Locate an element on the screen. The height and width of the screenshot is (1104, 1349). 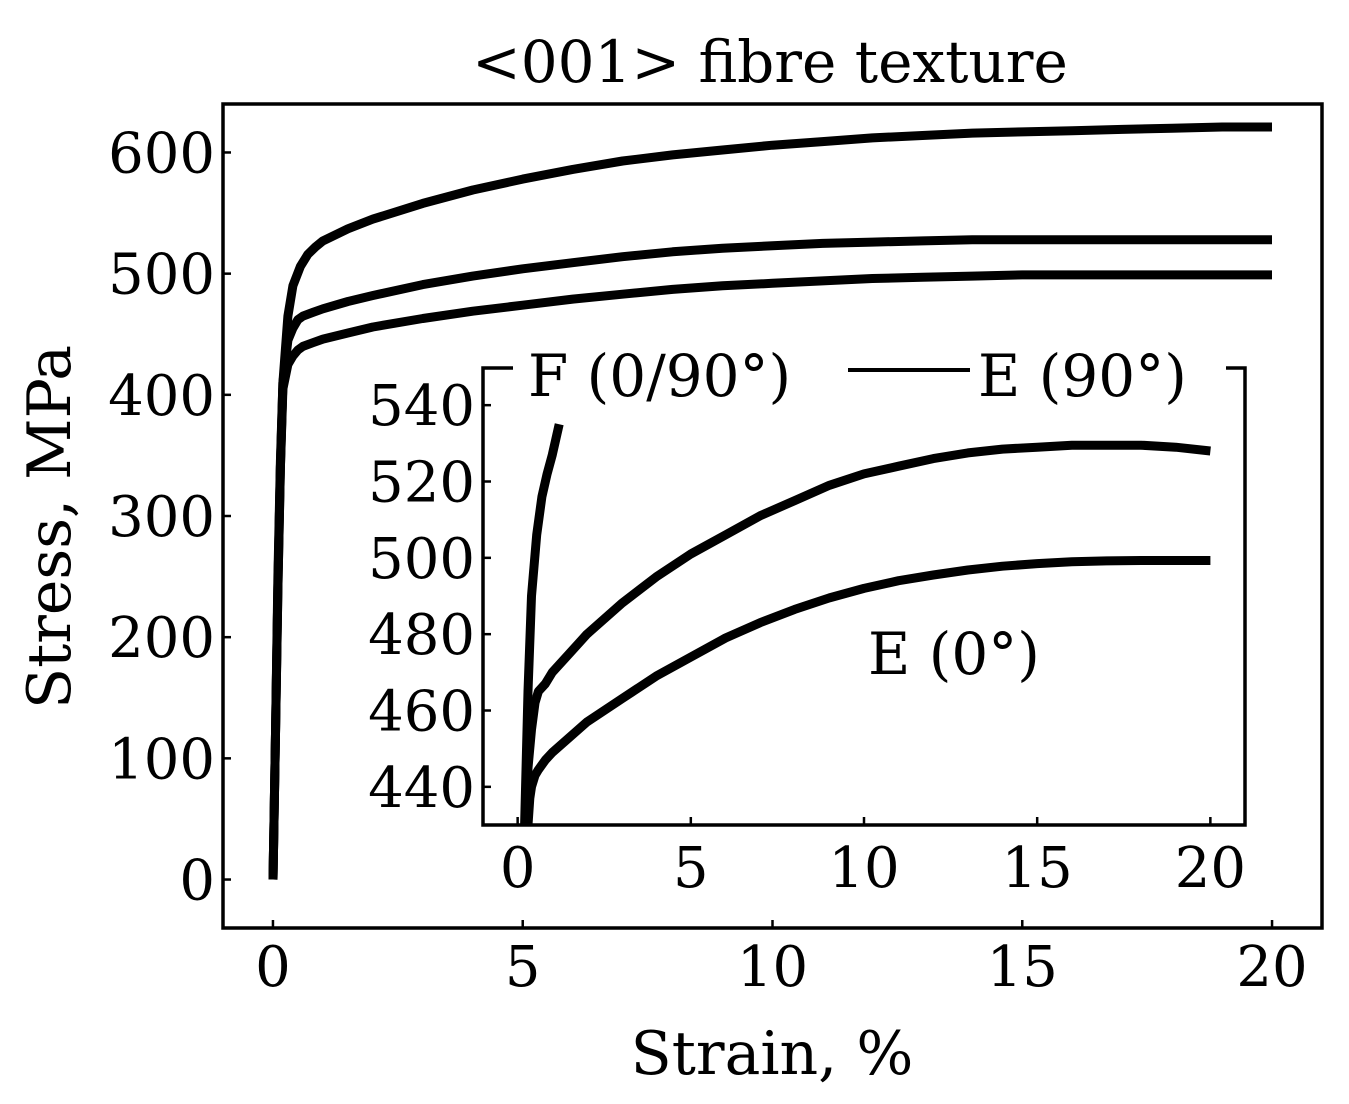
y-tick-label: 600 is located at coordinates (161, 153).